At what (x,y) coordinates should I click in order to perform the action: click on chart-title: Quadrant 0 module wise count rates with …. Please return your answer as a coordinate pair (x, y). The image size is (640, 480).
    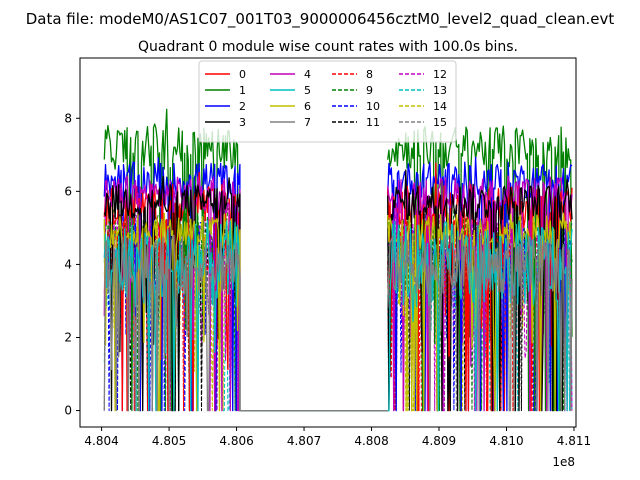
    Looking at the image, I should click on (328, 47).